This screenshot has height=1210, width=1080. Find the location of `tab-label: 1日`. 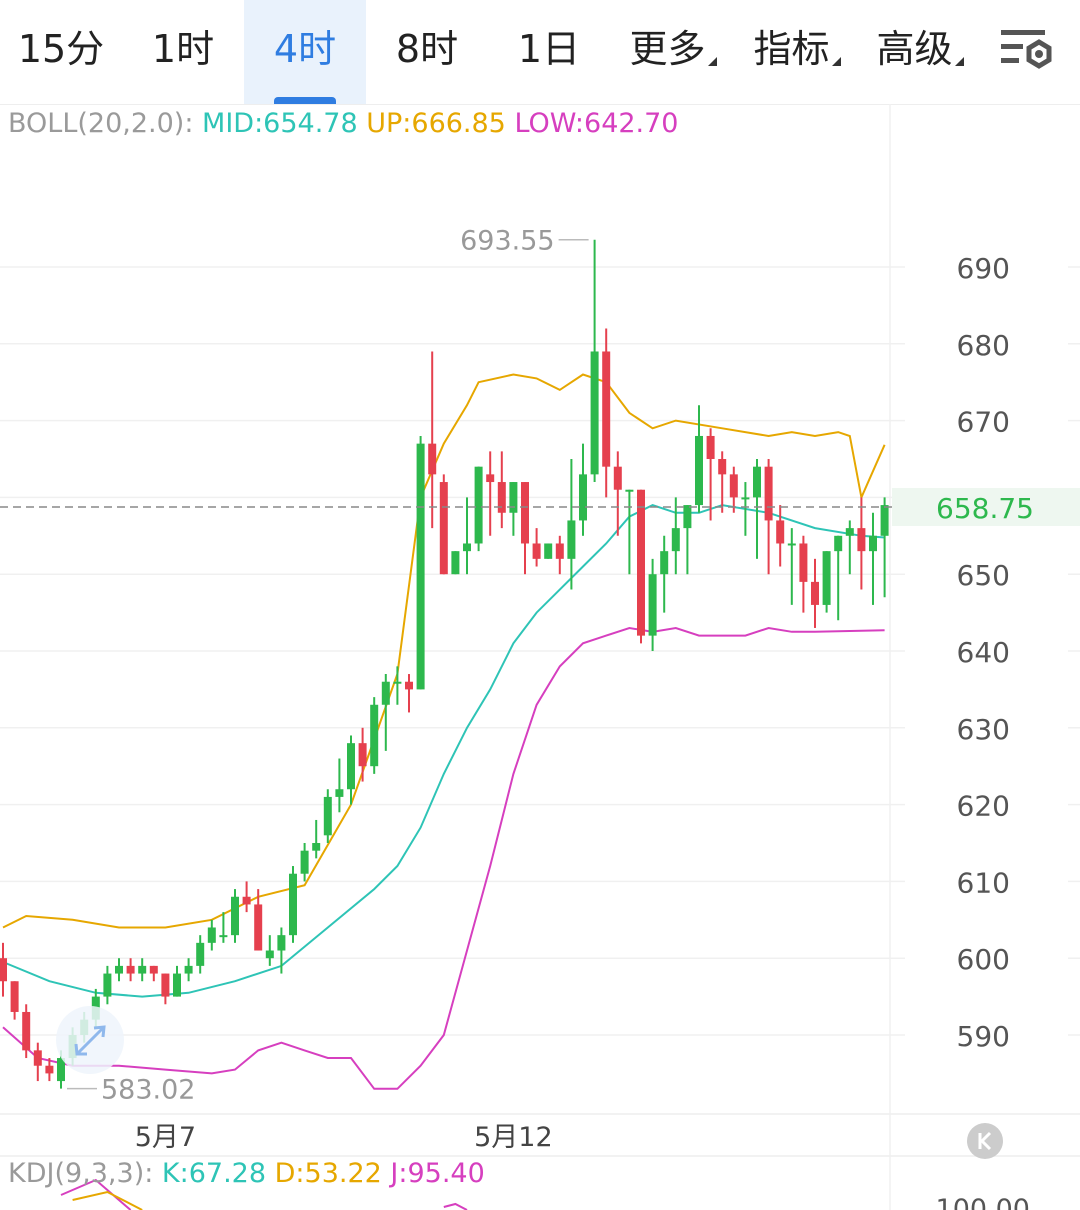

tab-label: 1日 is located at coordinates (549, 49).